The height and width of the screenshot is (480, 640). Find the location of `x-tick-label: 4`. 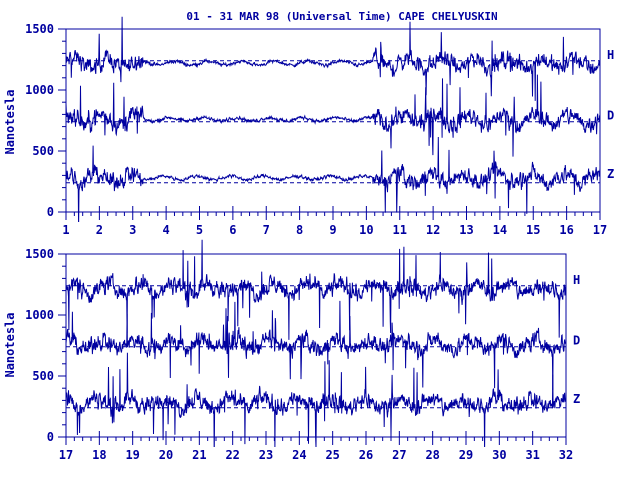

x-tick-label: 4 is located at coordinates (166, 230).